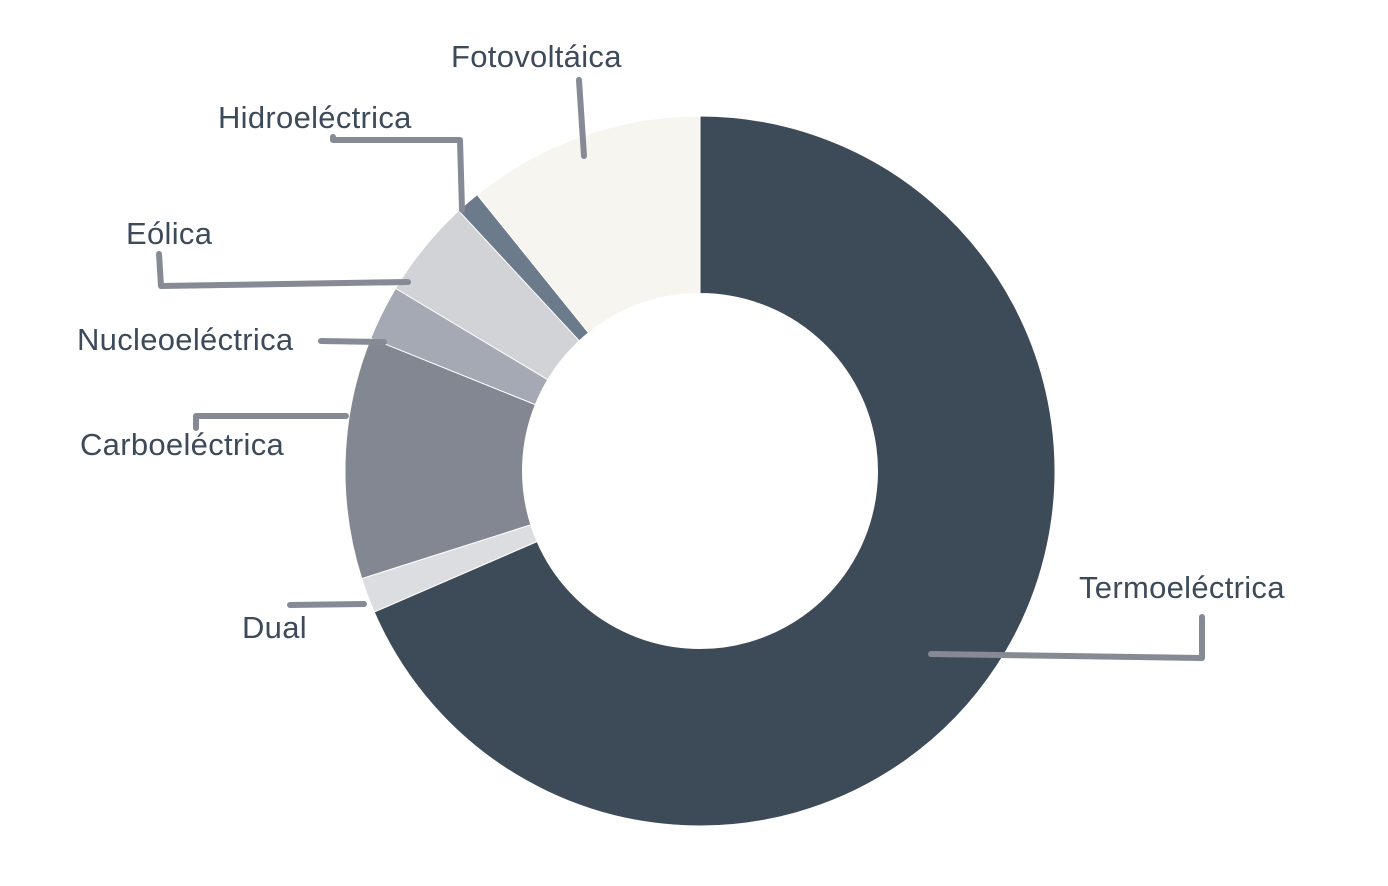 This screenshot has width=1388, height=886. I want to click on slice-label-carboelectrica: Carboeléctrica, so click(182, 444).